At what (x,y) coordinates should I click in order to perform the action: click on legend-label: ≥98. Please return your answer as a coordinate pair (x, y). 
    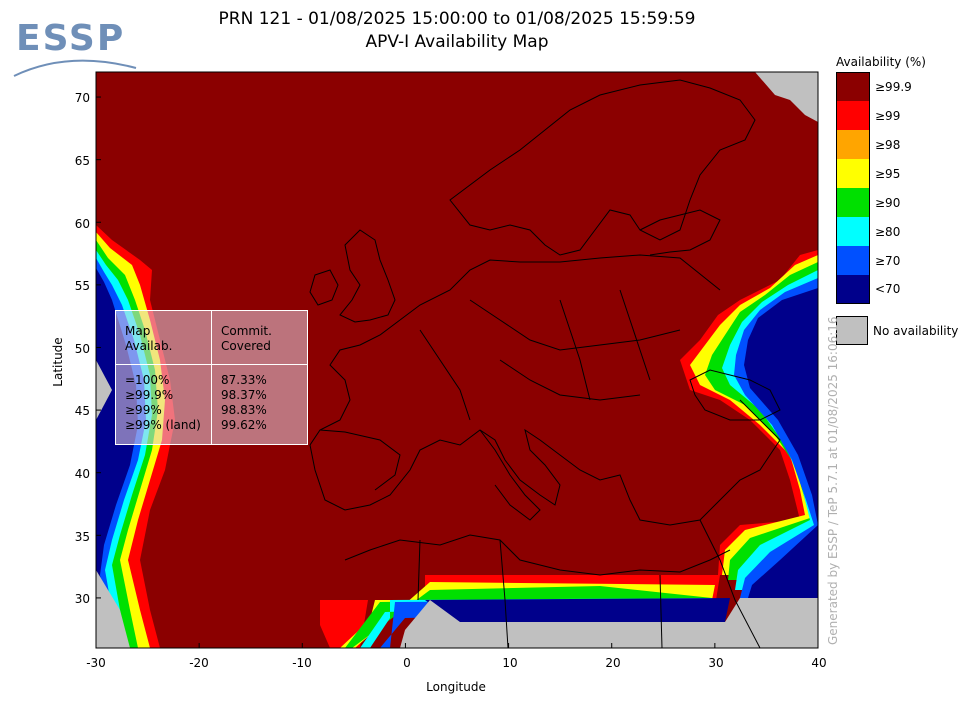
    Looking at the image, I should click on (888, 145).